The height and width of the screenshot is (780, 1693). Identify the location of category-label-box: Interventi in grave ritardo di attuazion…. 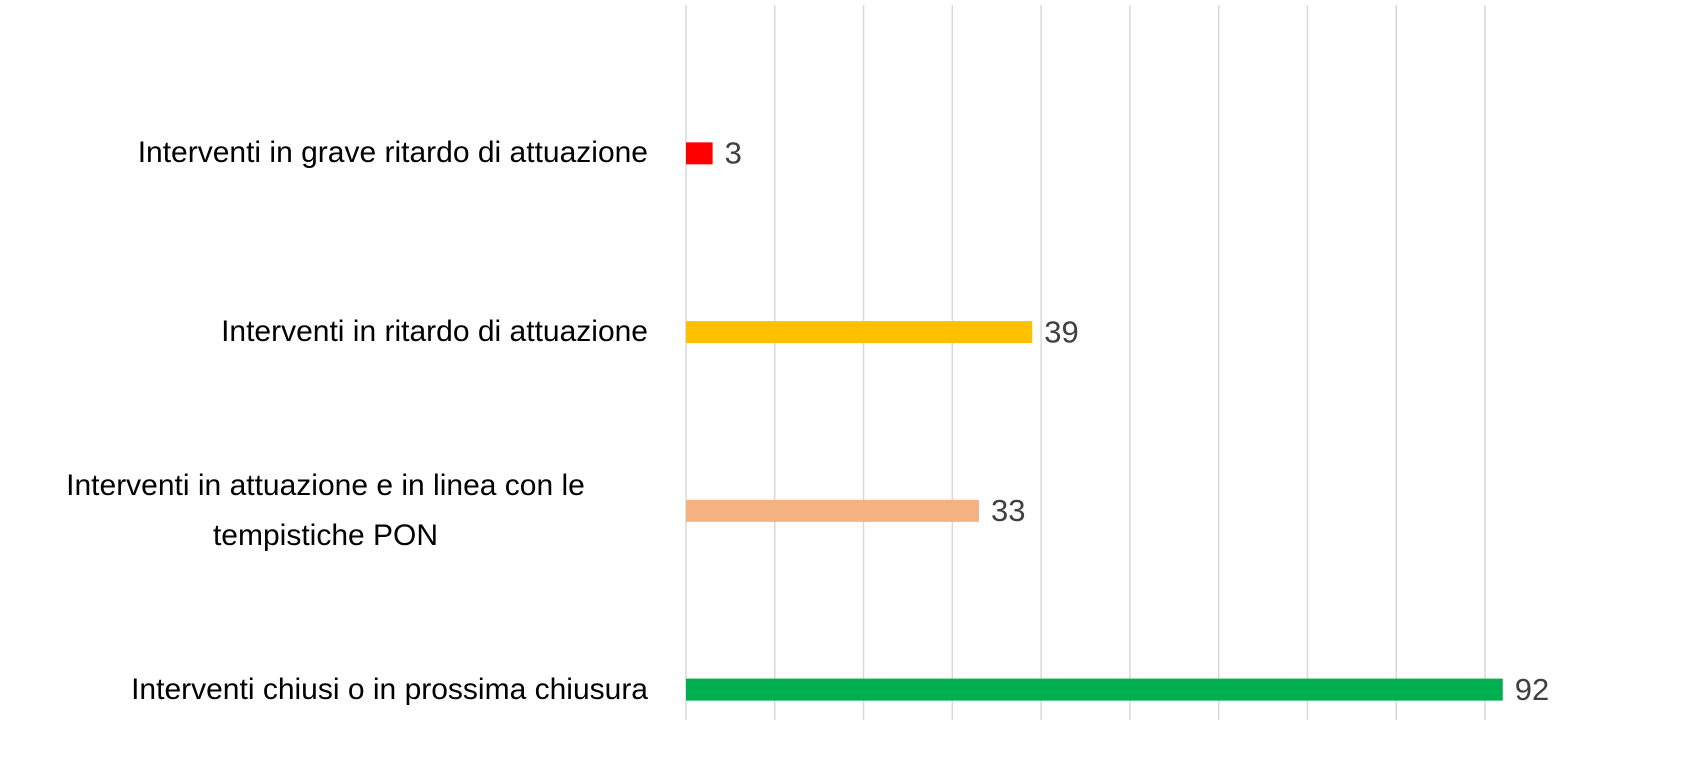
(393, 153).